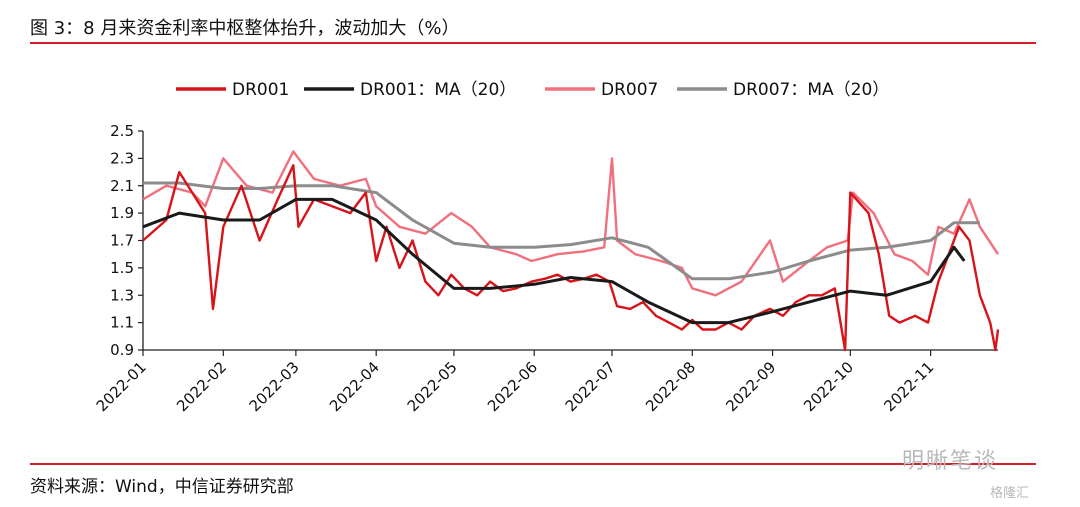  I want to click on figure-title: 图 3：8 月来资金利率中枢整体抬升，波动加大（%）, so click(245, 28).